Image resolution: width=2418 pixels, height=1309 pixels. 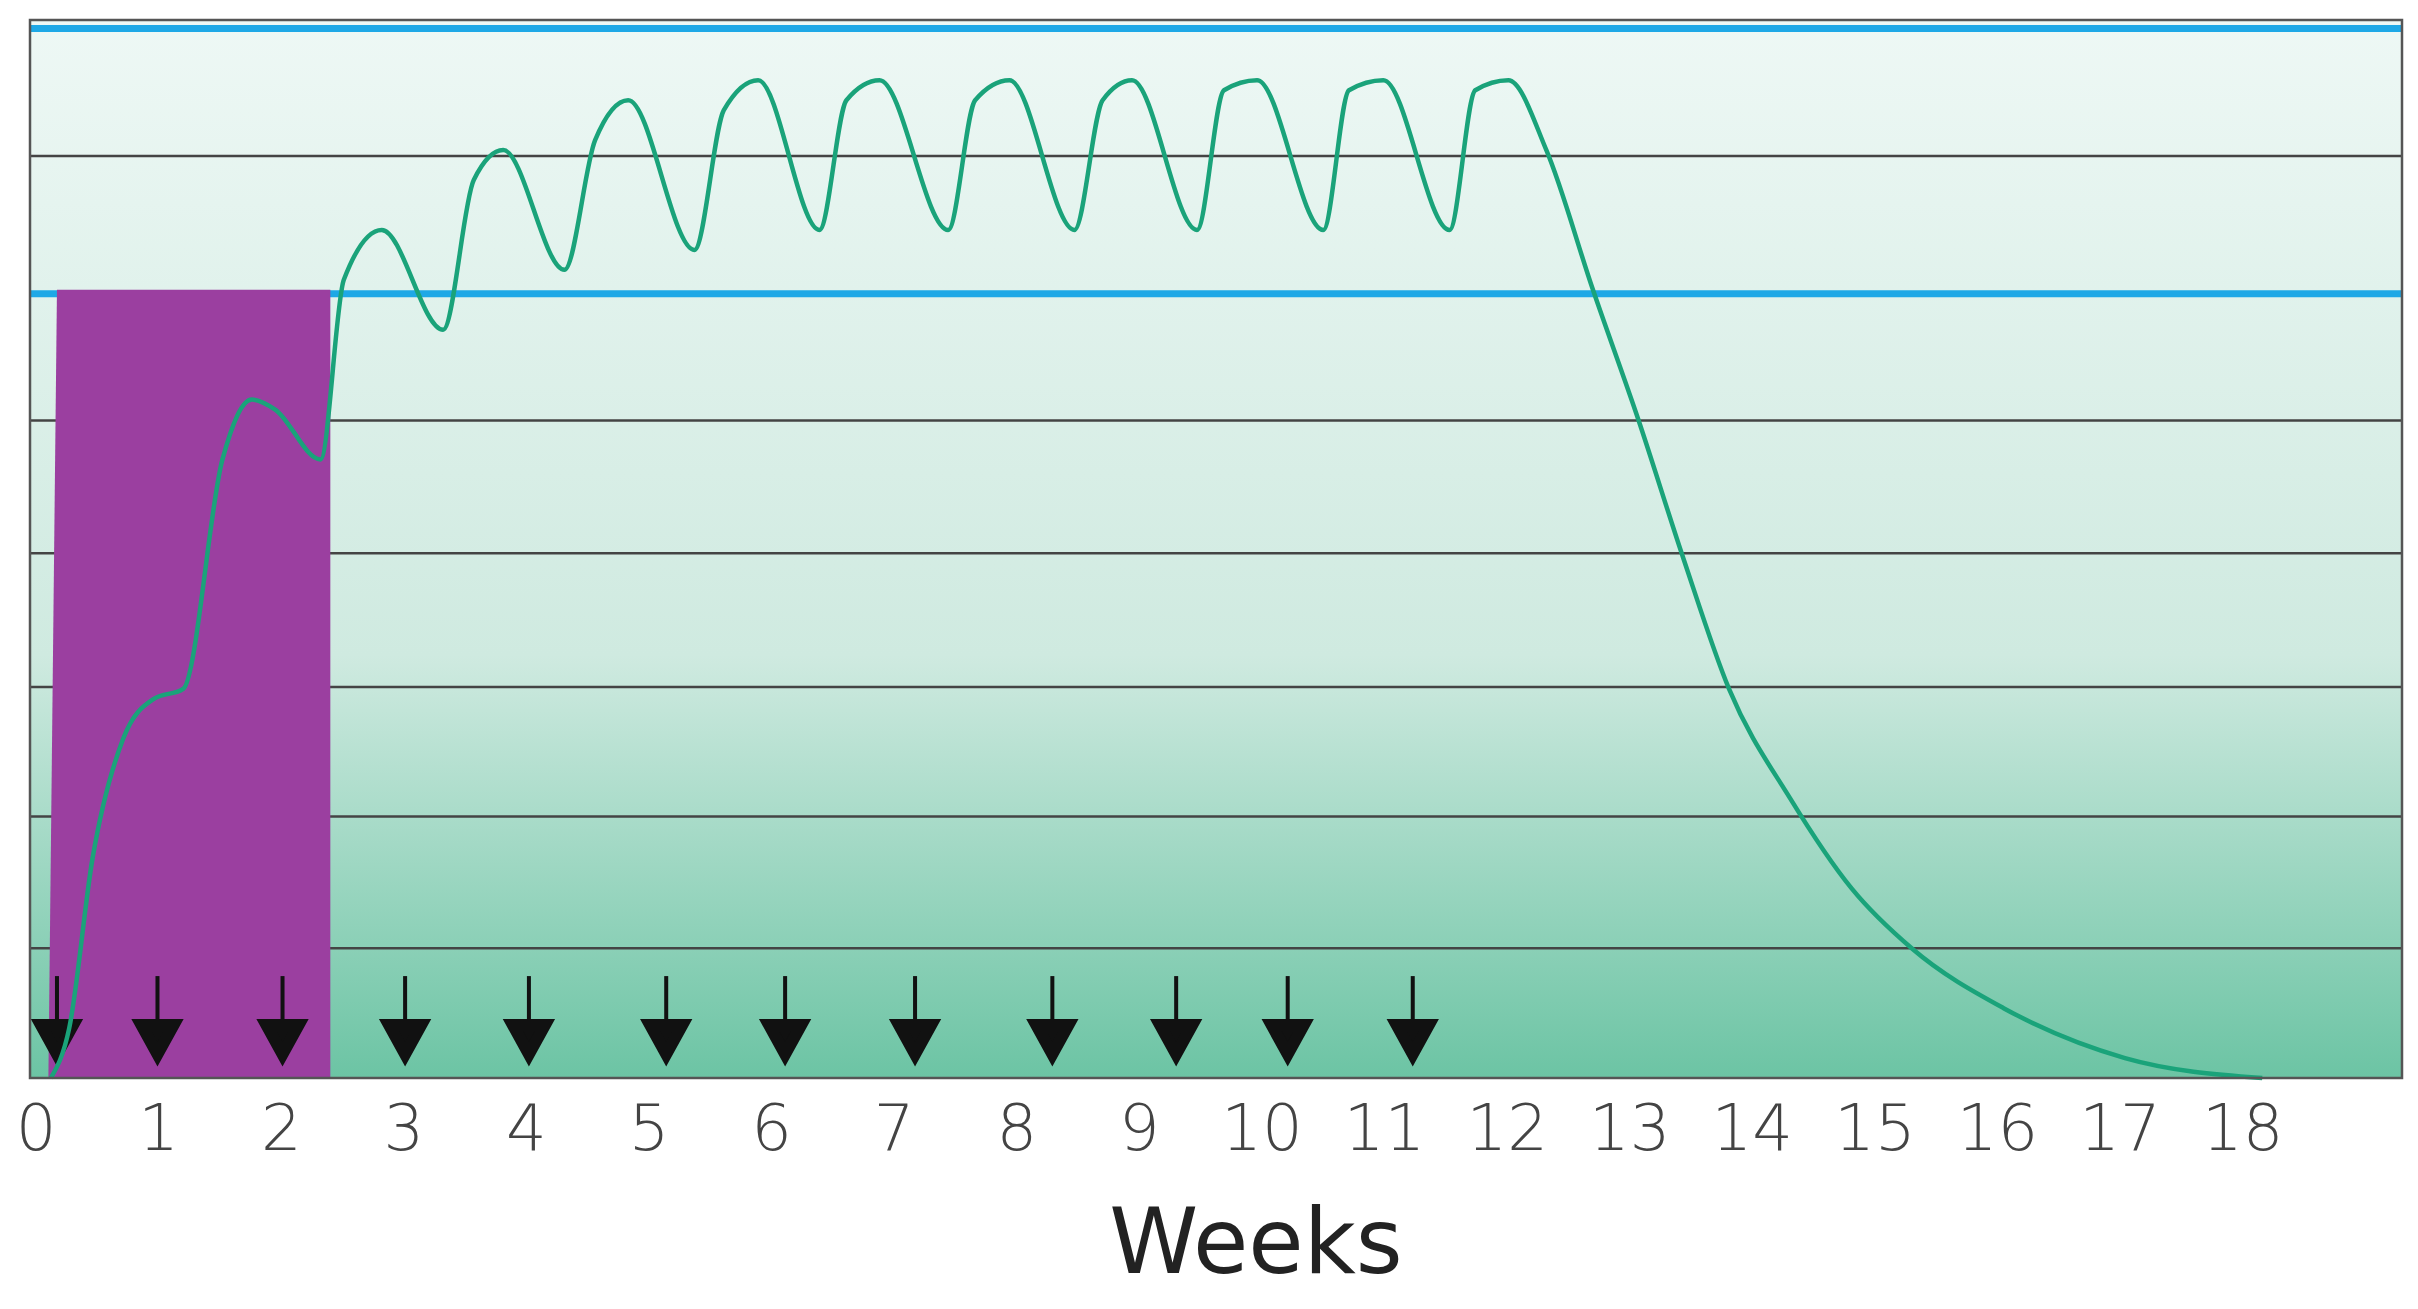 What do you see at coordinates (1139, 1128) in the screenshot?
I see `x-tick-label: 9` at bounding box center [1139, 1128].